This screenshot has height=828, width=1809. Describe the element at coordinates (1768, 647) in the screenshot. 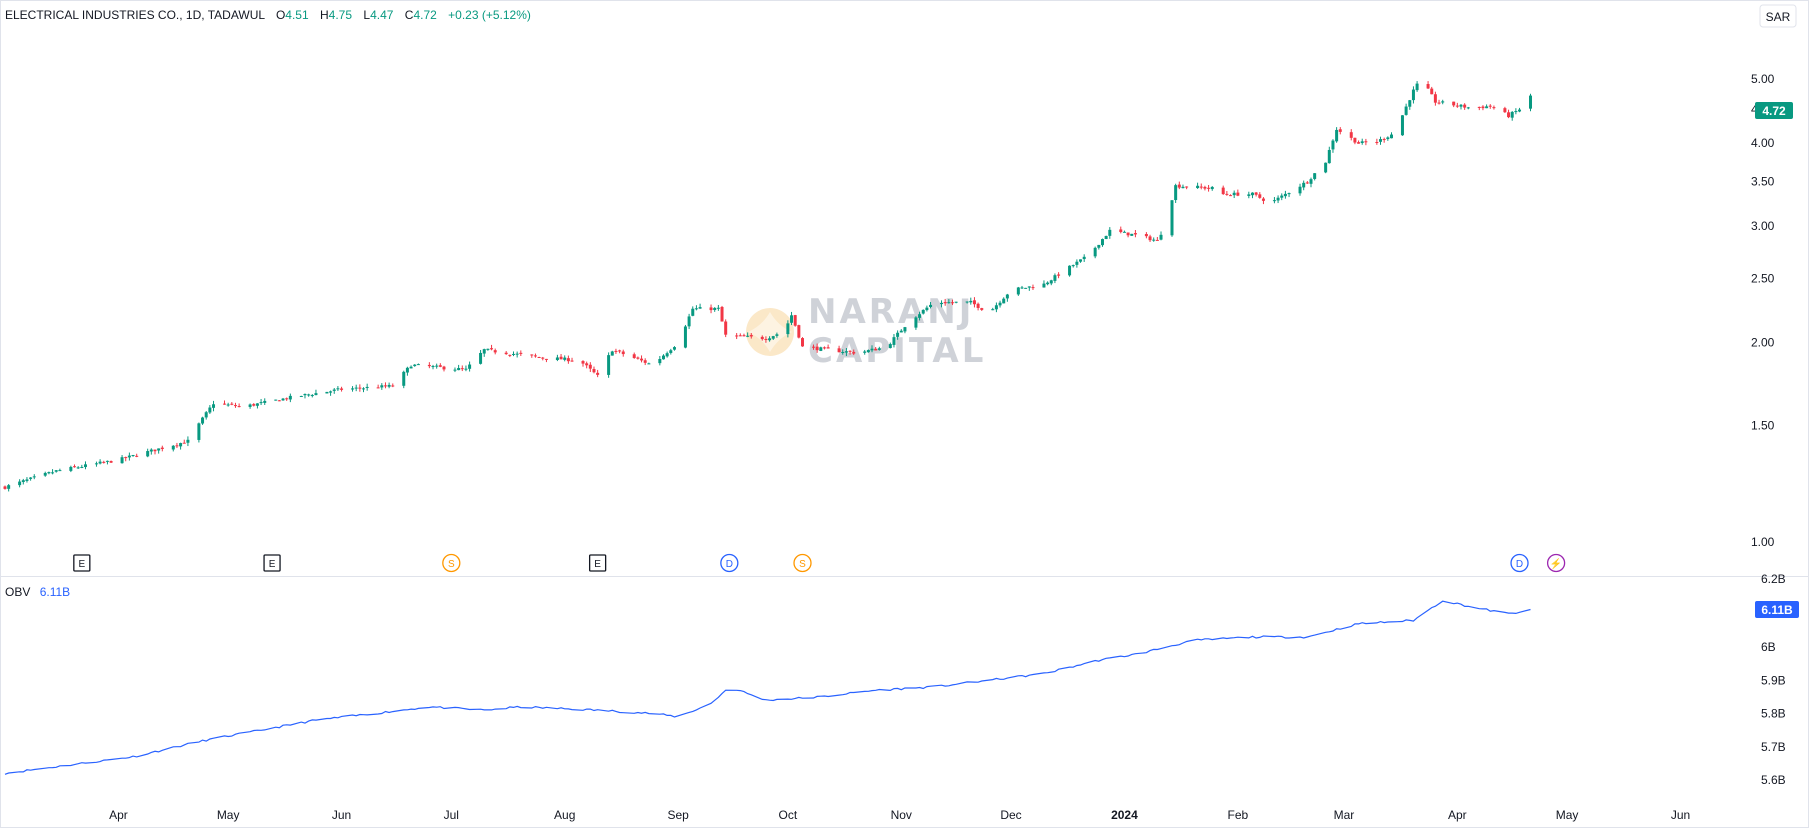

I see `obv-tick-label: 6B` at that location.